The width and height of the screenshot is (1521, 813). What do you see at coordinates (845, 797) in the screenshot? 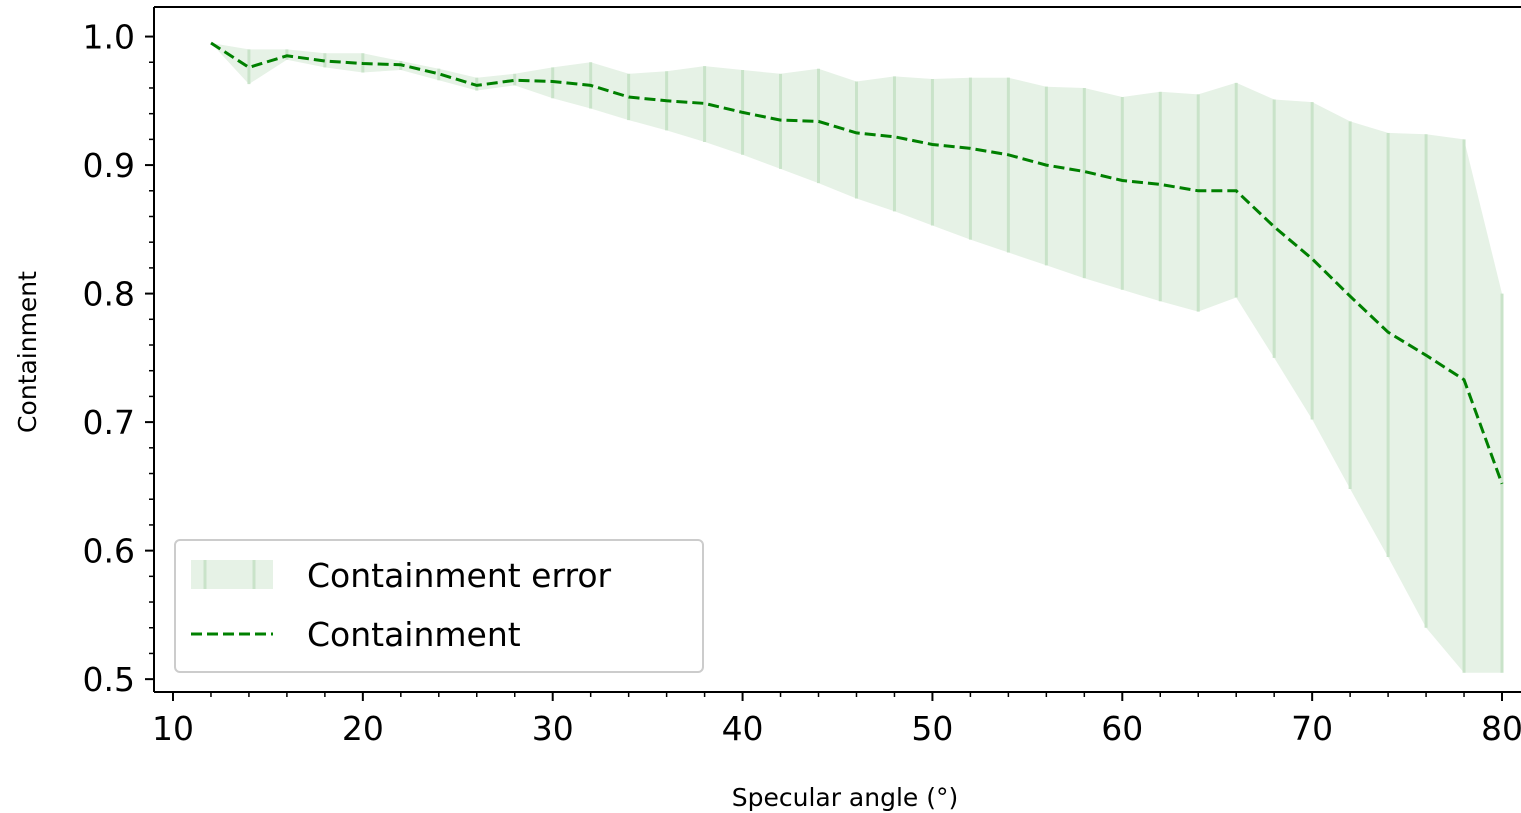
I see `x-axis-label: Specular angle (°)` at bounding box center [845, 797].